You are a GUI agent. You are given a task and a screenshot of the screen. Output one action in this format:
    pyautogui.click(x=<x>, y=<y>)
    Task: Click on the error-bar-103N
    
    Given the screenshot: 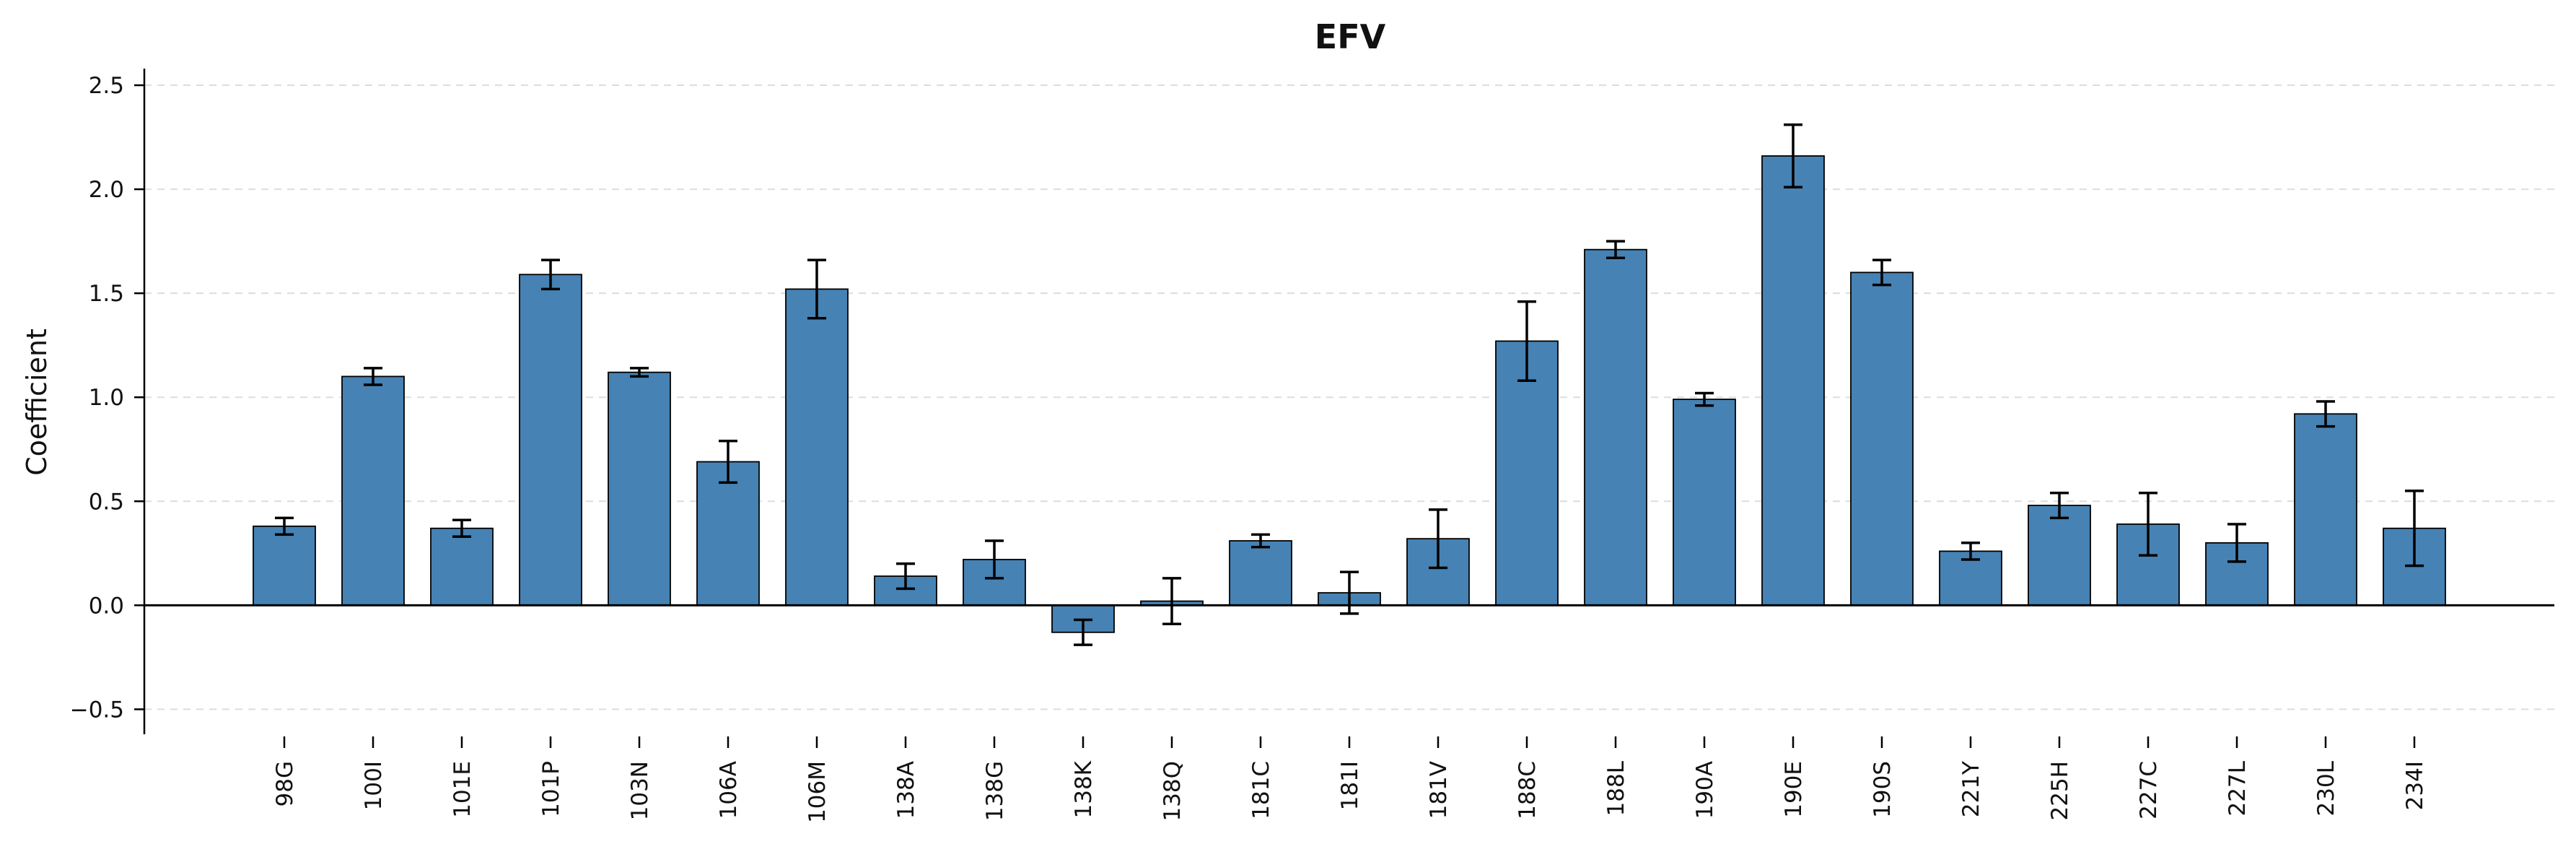 What is the action you would take?
    pyautogui.click(x=639, y=372)
    